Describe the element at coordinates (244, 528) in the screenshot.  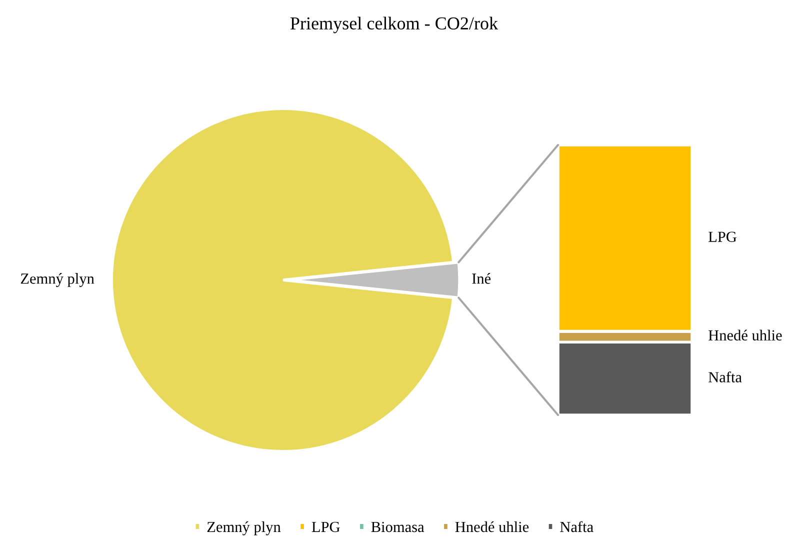
I see `legend-label: Zemný plyn` at that location.